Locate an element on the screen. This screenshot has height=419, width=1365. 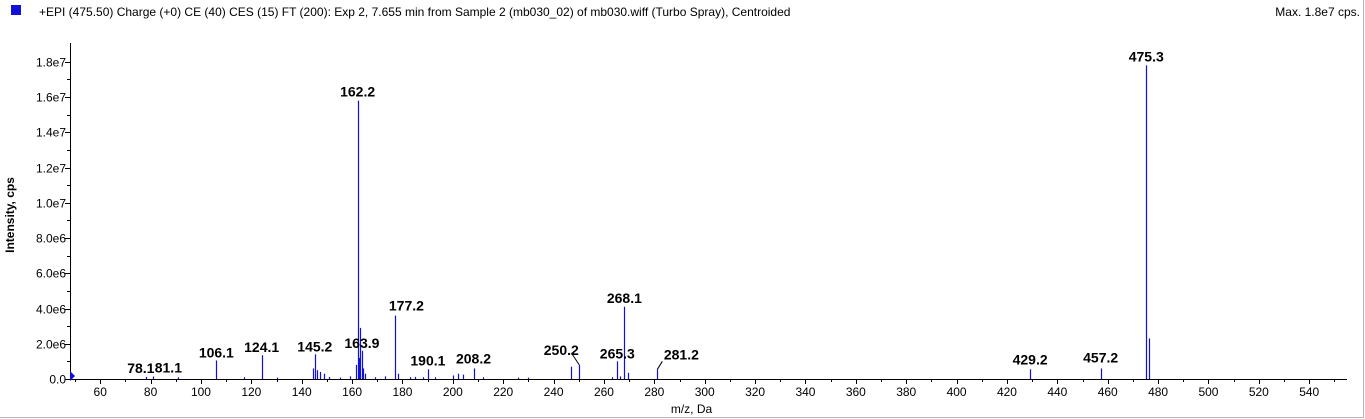
y-tick-label: 1.4e7 is located at coordinates (51, 133).